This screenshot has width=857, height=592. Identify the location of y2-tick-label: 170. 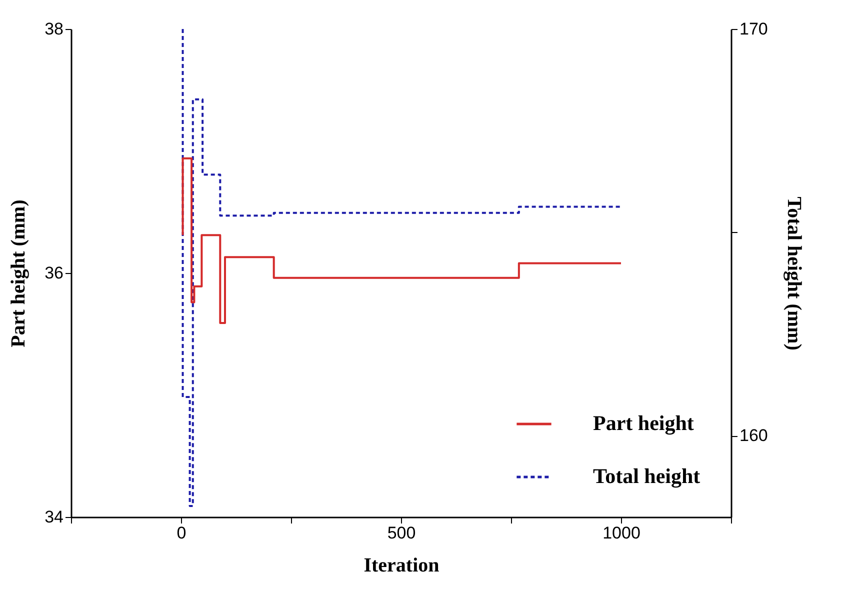
(754, 29).